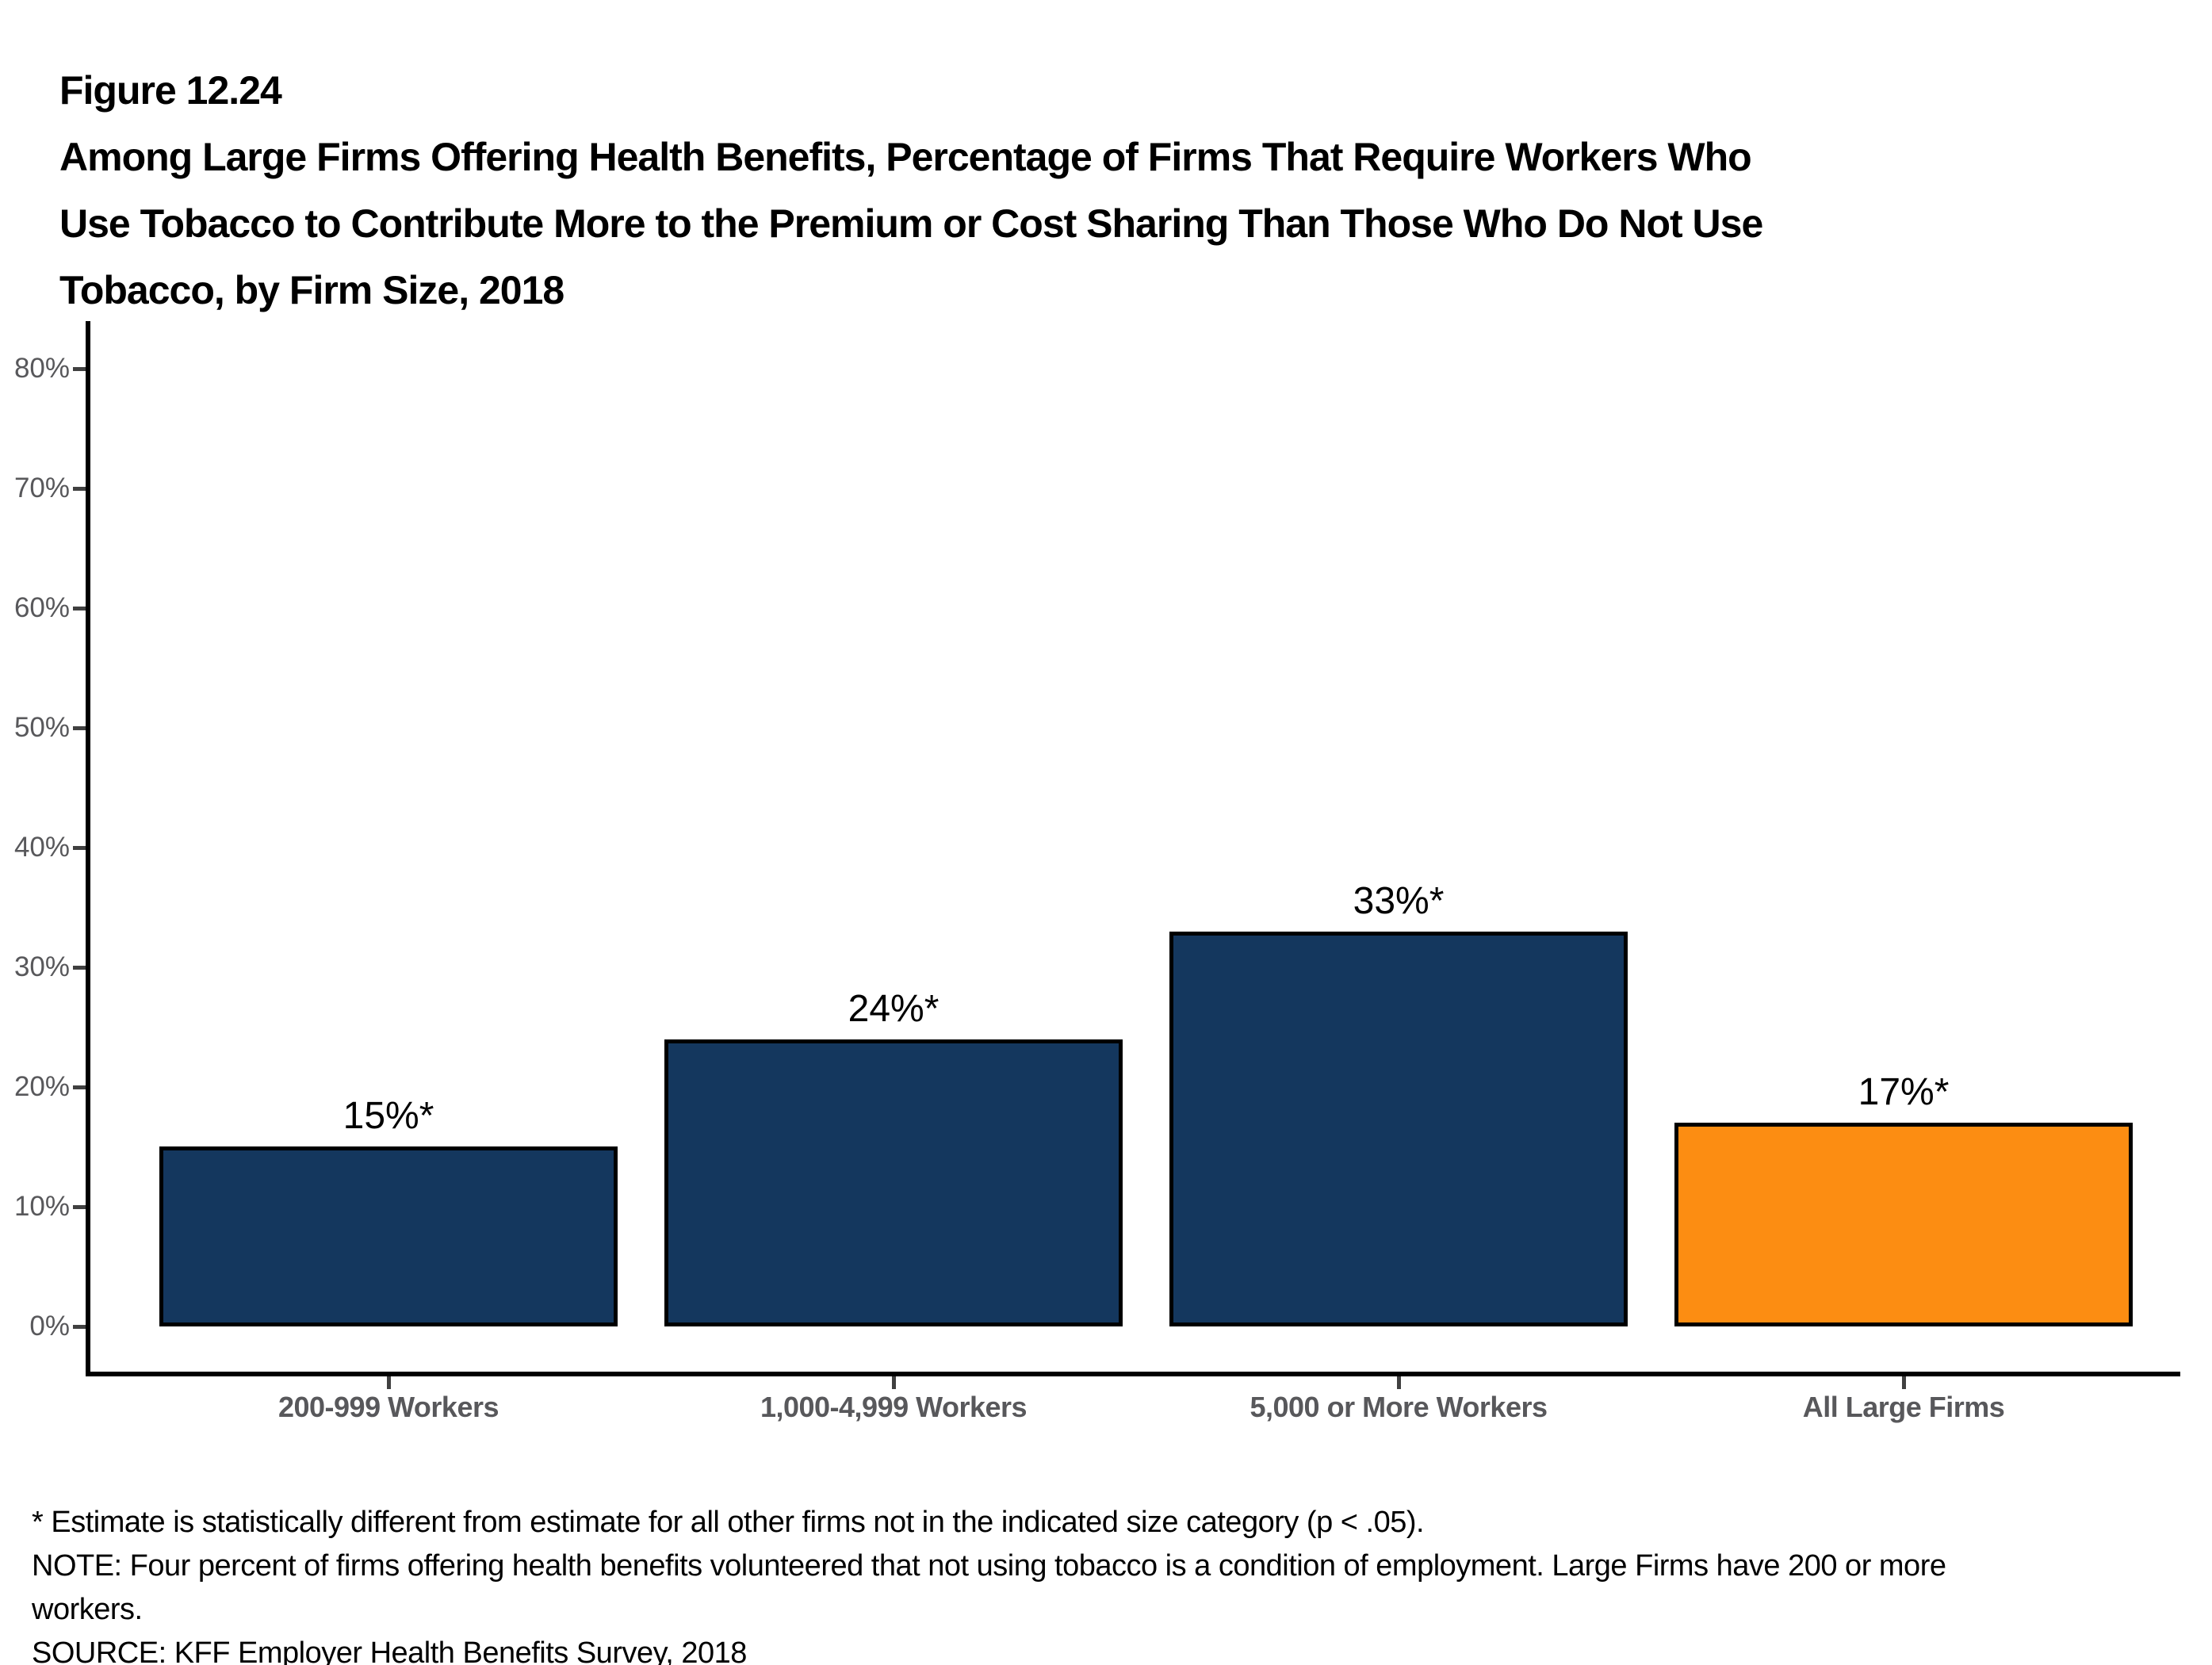 The height and width of the screenshot is (1665, 2212). I want to click on x-axis-line, so click(1133, 1374).